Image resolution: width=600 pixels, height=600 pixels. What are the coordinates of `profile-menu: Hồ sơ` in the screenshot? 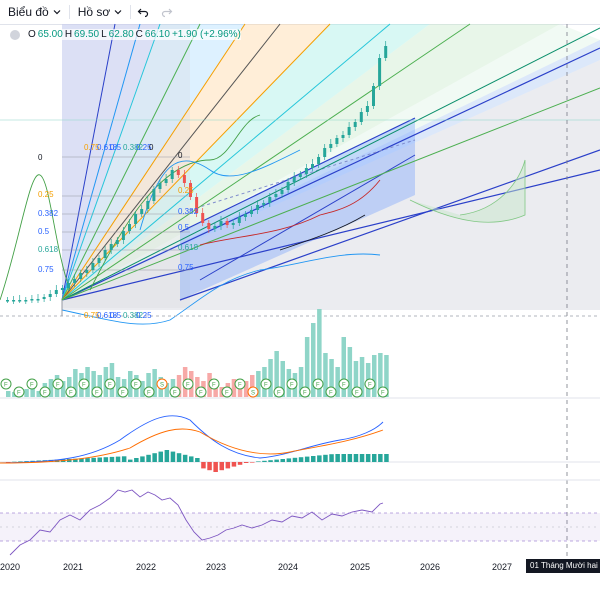 It's located at (100, 12).